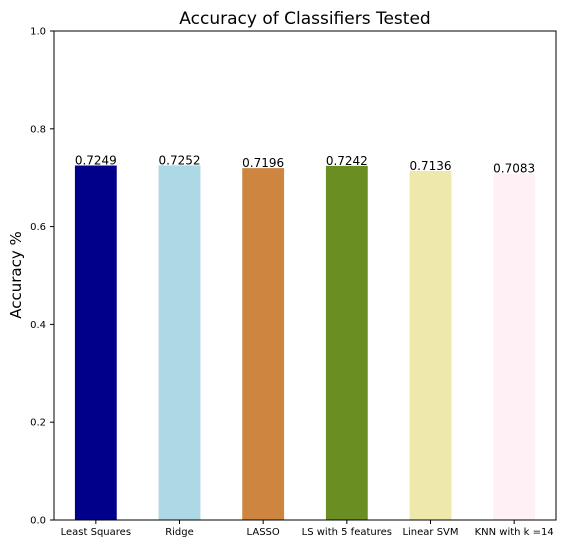 This screenshot has height=552, width=572. Describe the element at coordinates (96, 161) in the screenshot. I see `bar-value-label-0: 0.7249` at that location.